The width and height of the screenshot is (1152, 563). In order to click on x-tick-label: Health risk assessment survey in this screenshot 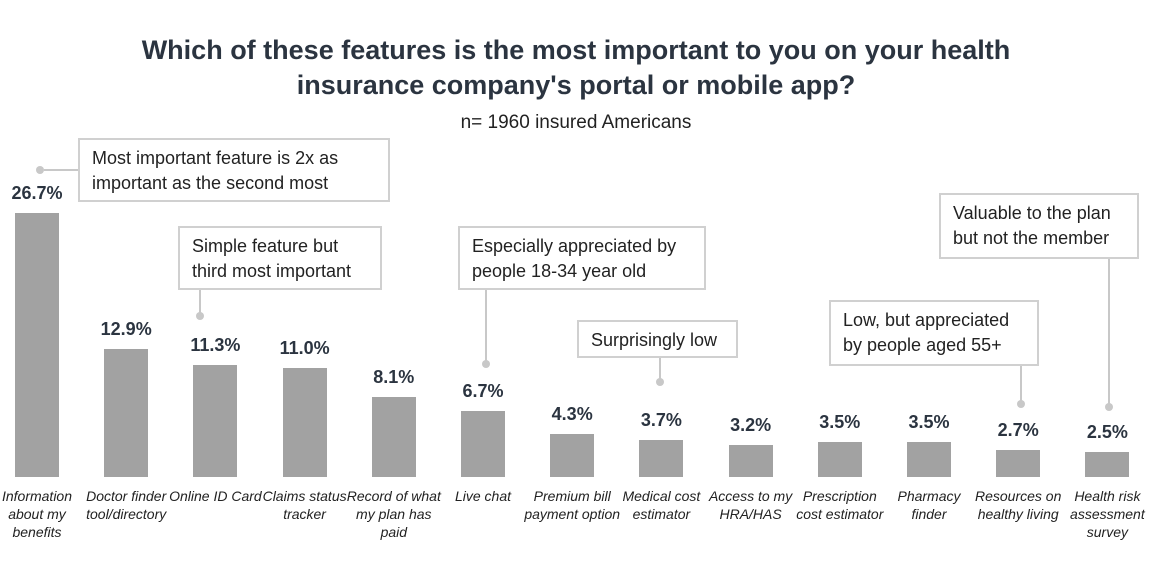, I will do `click(1107, 514)`.